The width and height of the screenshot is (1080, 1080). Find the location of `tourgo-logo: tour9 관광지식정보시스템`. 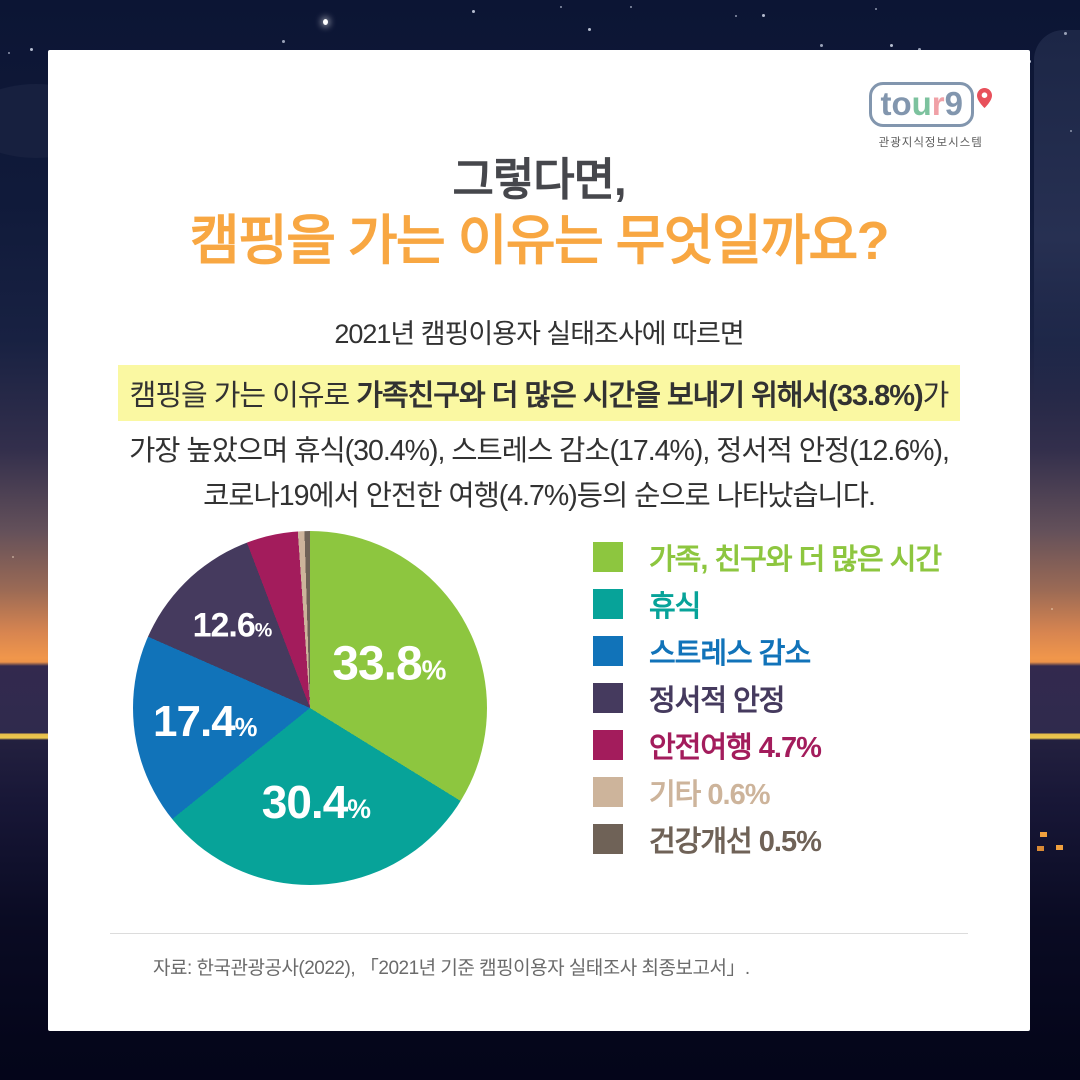

tourgo-logo: tour9 관광지식정보시스템 is located at coordinates (930, 116).